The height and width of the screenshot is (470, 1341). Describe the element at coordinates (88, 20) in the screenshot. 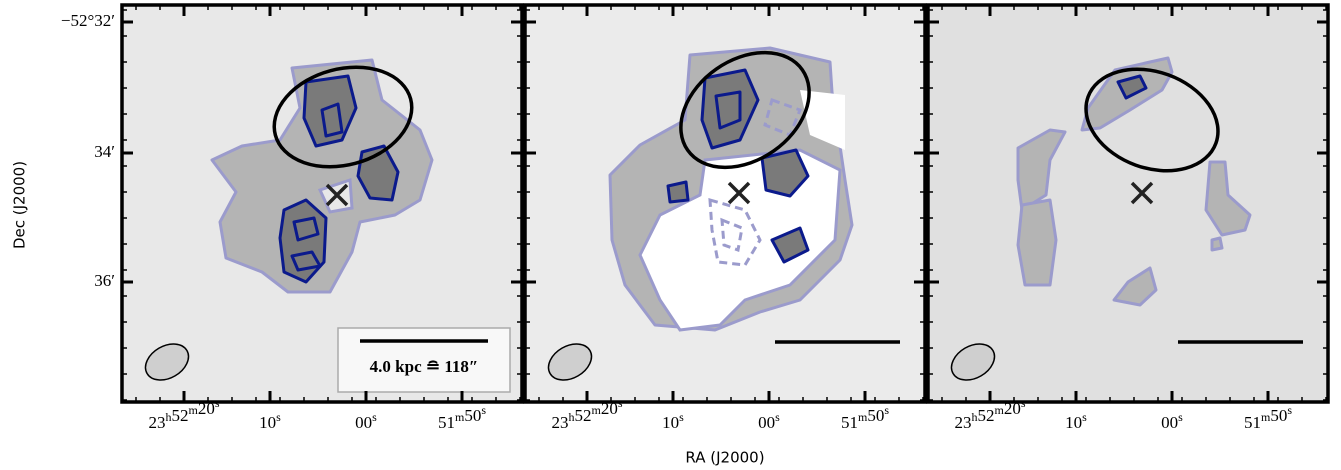

I see `y-tick-label: −52°32′` at that location.